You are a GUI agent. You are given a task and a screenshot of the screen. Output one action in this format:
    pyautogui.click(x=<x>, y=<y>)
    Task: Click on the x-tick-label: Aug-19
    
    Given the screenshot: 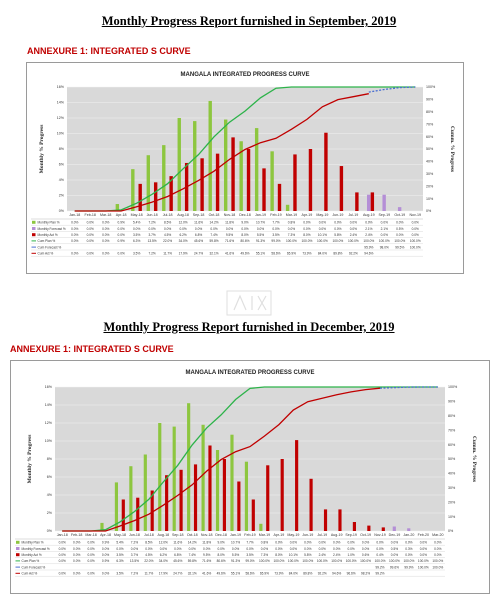 What is the action you would take?
    pyautogui.click(x=337, y=535)
    